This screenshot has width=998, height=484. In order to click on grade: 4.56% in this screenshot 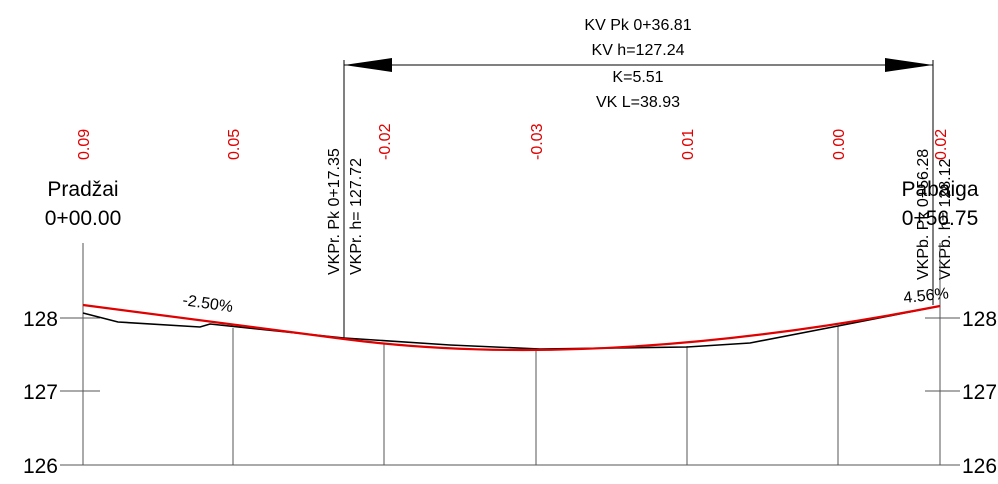, I will do `click(926, 296)`.